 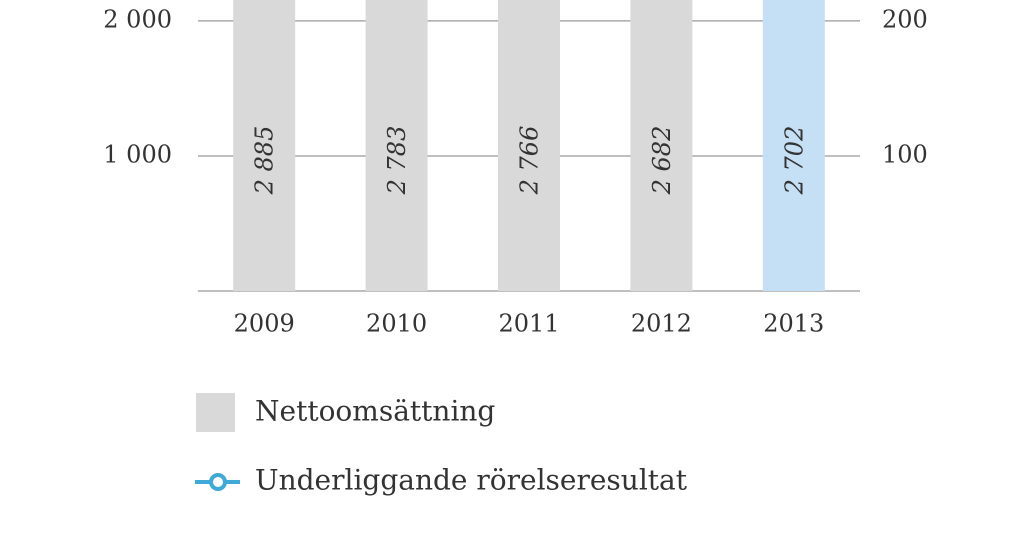 What do you see at coordinates (662, 161) in the screenshot?
I see `value-label: 2 682` at bounding box center [662, 161].